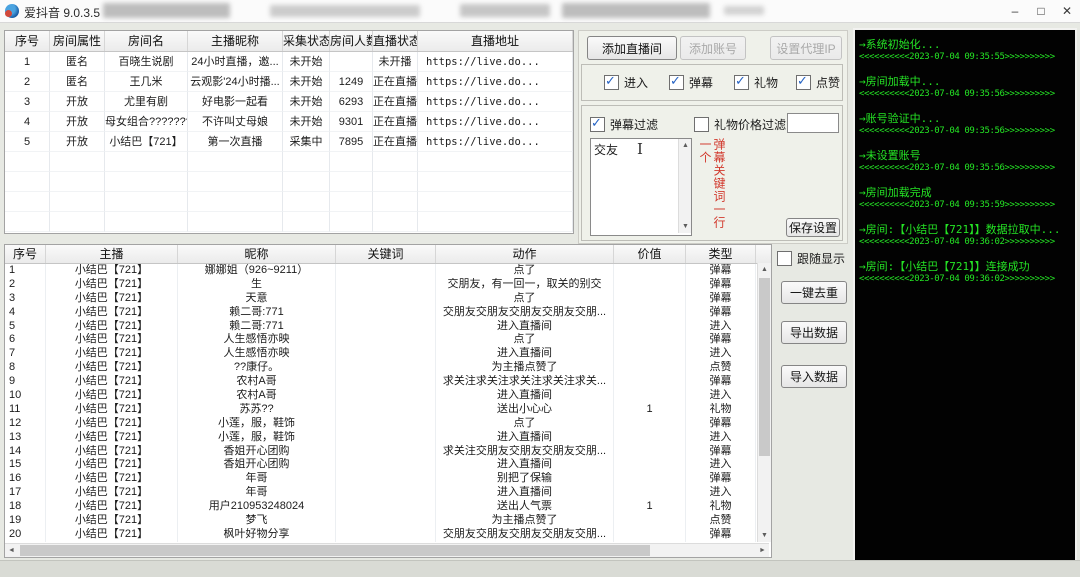  Describe the element at coordinates (388, 271) in the screenshot. I see `events-table-row: 1 小结巴【721】 娜娜姐（926~9211） 点了 弹幕` at that location.